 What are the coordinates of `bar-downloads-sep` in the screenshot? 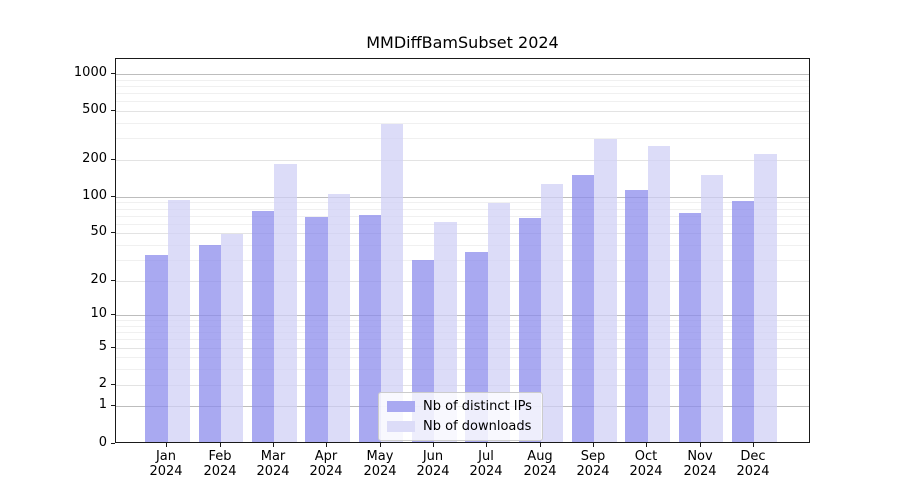 It's located at (605, 290).